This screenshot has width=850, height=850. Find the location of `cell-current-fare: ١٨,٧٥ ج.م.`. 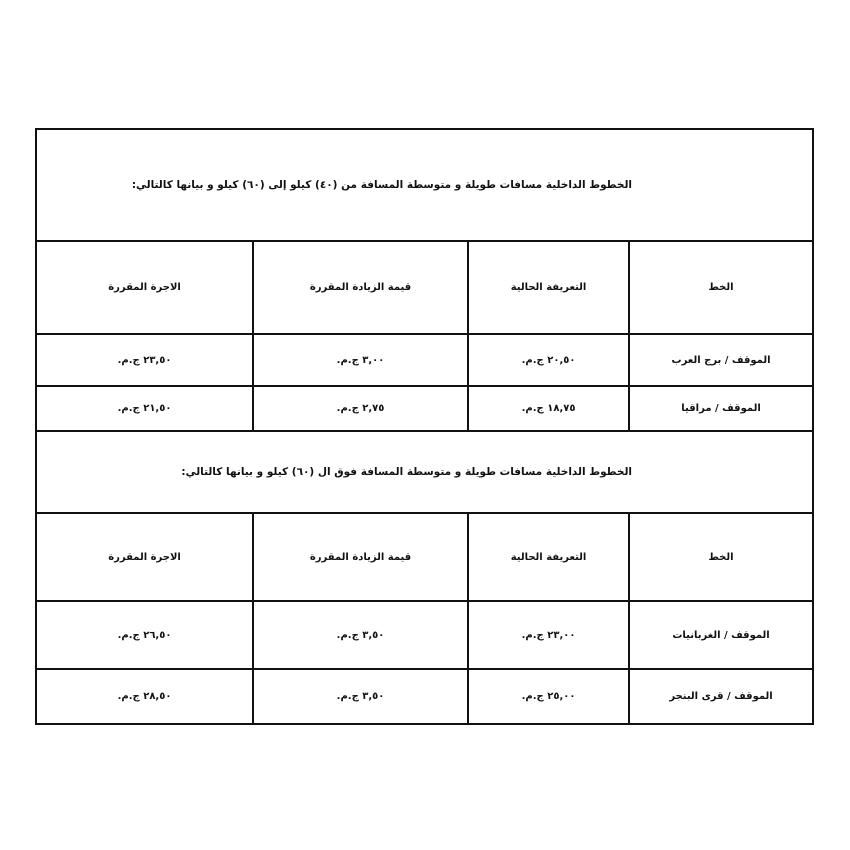

cell-current-fare: ١٨,٧٥ ج.م. is located at coordinates (549, 408).